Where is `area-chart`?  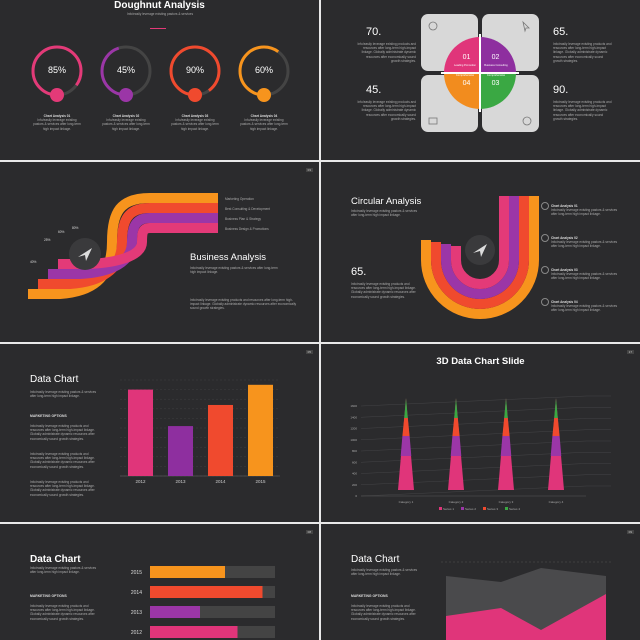 area-chart is located at coordinates (526, 600).